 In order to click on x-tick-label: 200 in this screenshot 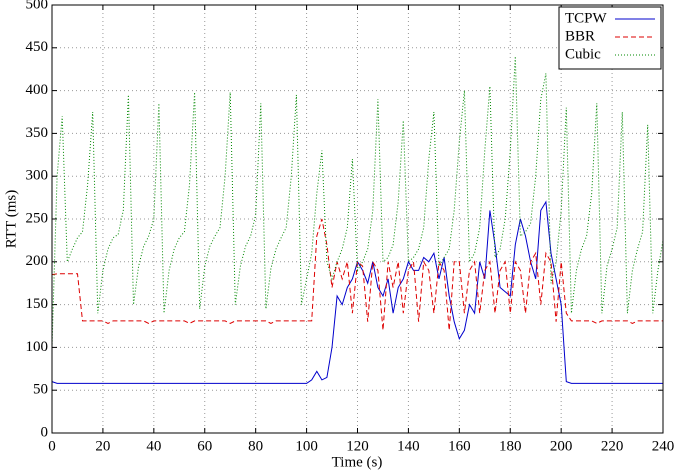, I will do `click(561, 446)`.